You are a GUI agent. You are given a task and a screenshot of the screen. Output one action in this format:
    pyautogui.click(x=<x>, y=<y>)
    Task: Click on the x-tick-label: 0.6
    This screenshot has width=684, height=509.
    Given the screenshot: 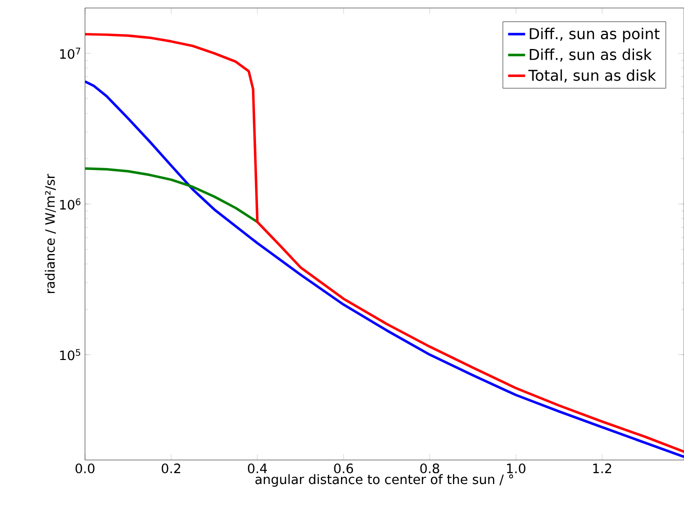 What is the action you would take?
    pyautogui.click(x=344, y=469)
    